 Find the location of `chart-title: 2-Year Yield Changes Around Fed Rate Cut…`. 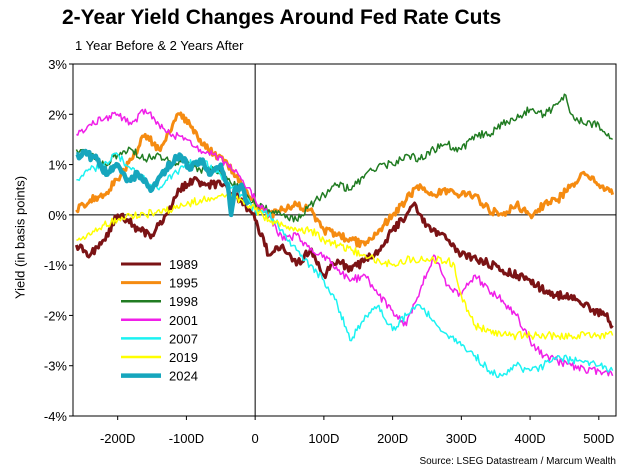

chart-title: 2-Year Yield Changes Around Fed Rate Cut… is located at coordinates (282, 17).